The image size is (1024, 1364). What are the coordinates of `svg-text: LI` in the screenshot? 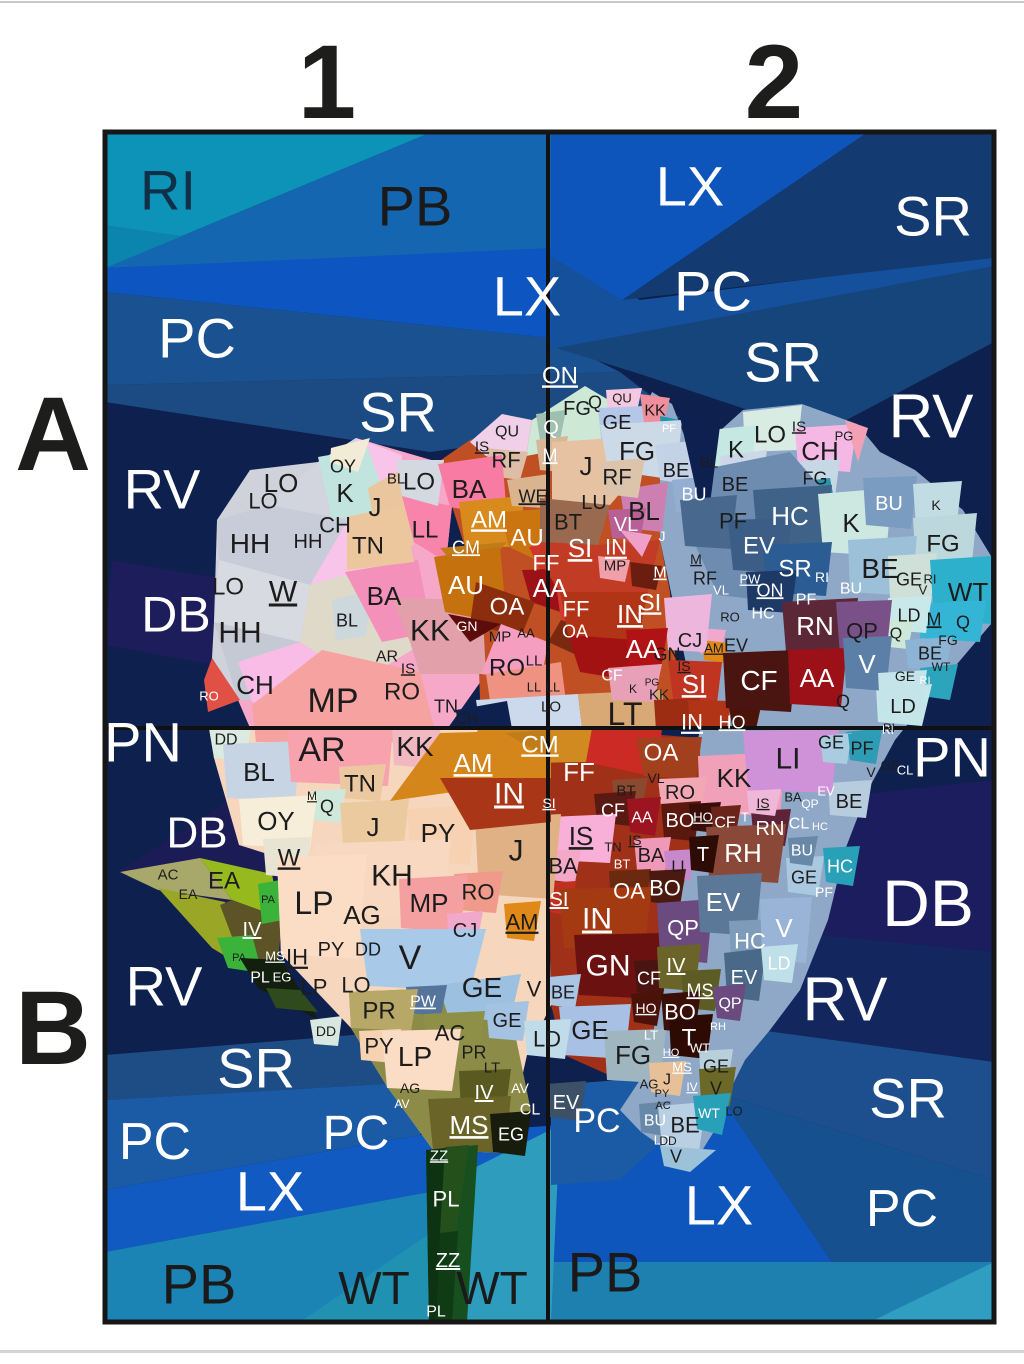 It's located at (677, 867).